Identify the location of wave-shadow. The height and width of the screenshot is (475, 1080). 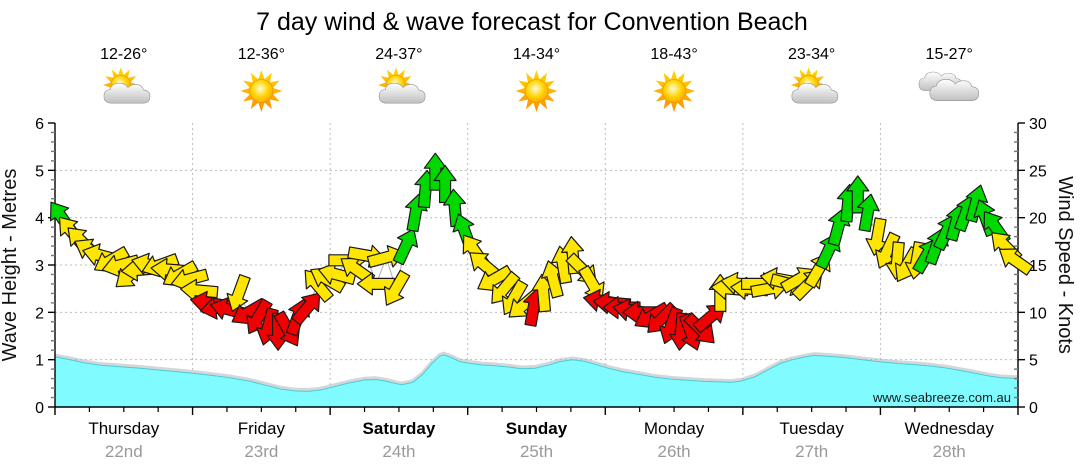
(536, 371).